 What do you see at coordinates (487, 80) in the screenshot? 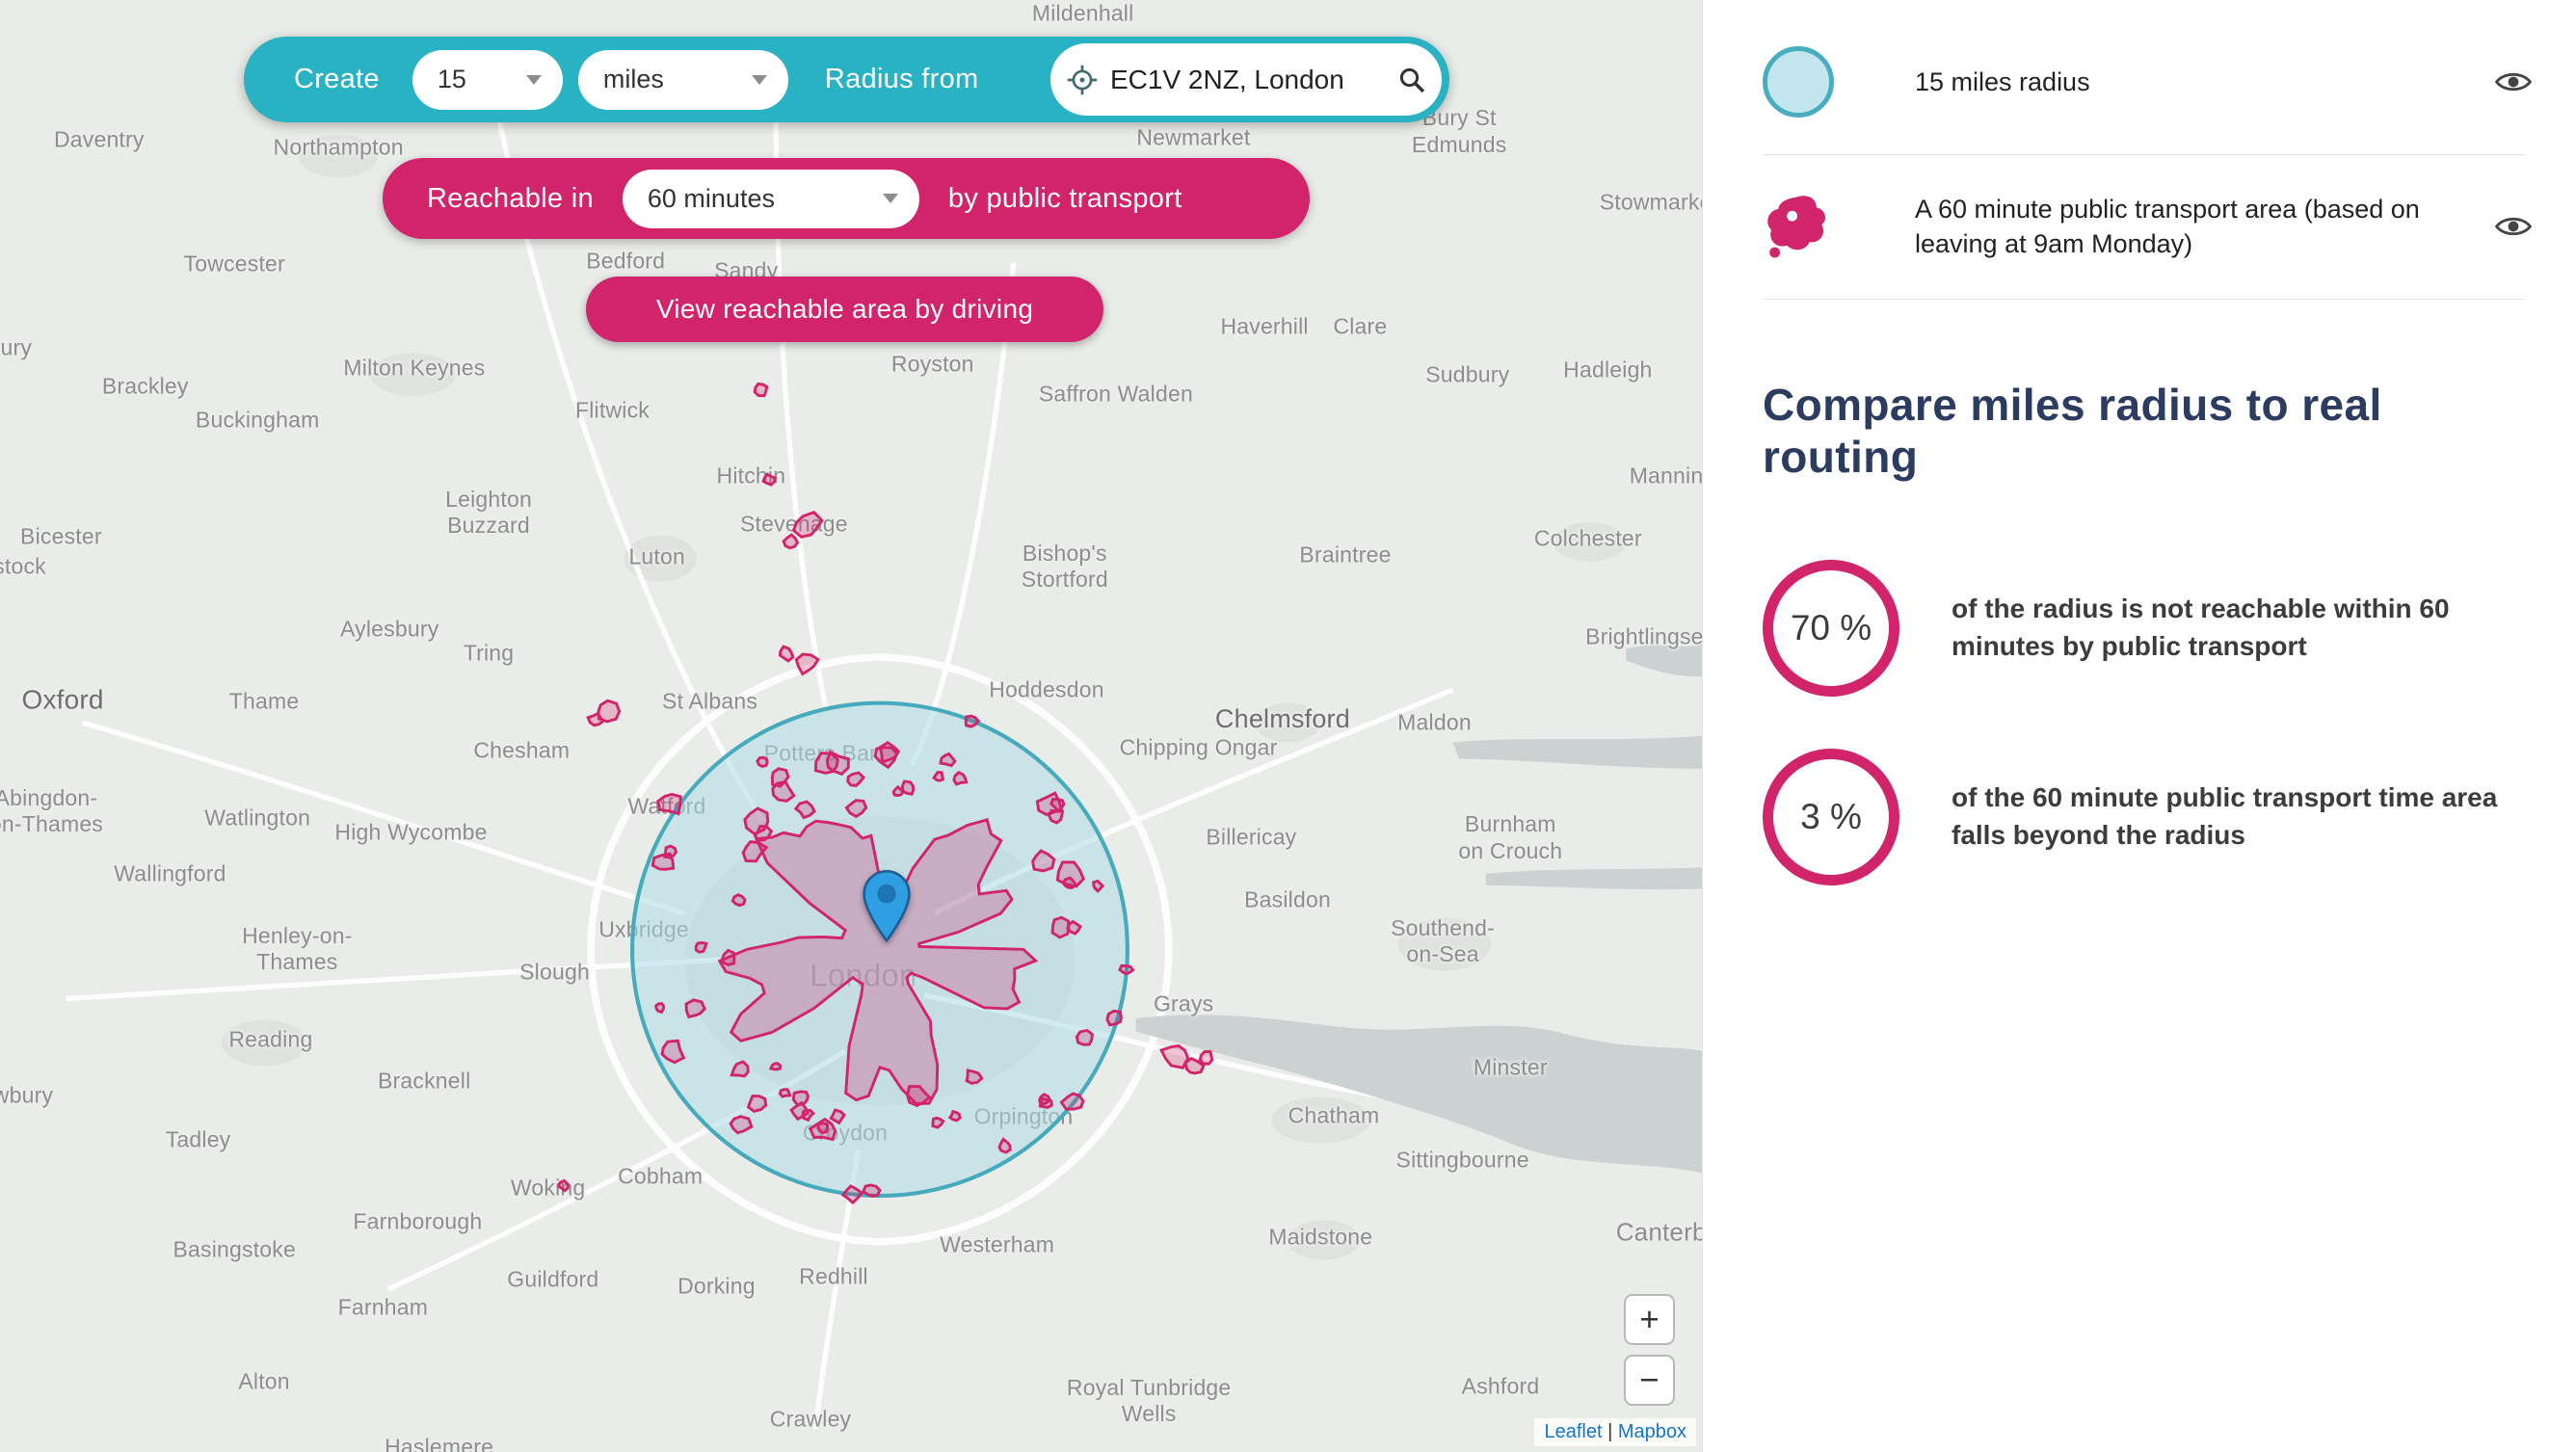
I see `radius-value-dropdown: 15` at bounding box center [487, 80].